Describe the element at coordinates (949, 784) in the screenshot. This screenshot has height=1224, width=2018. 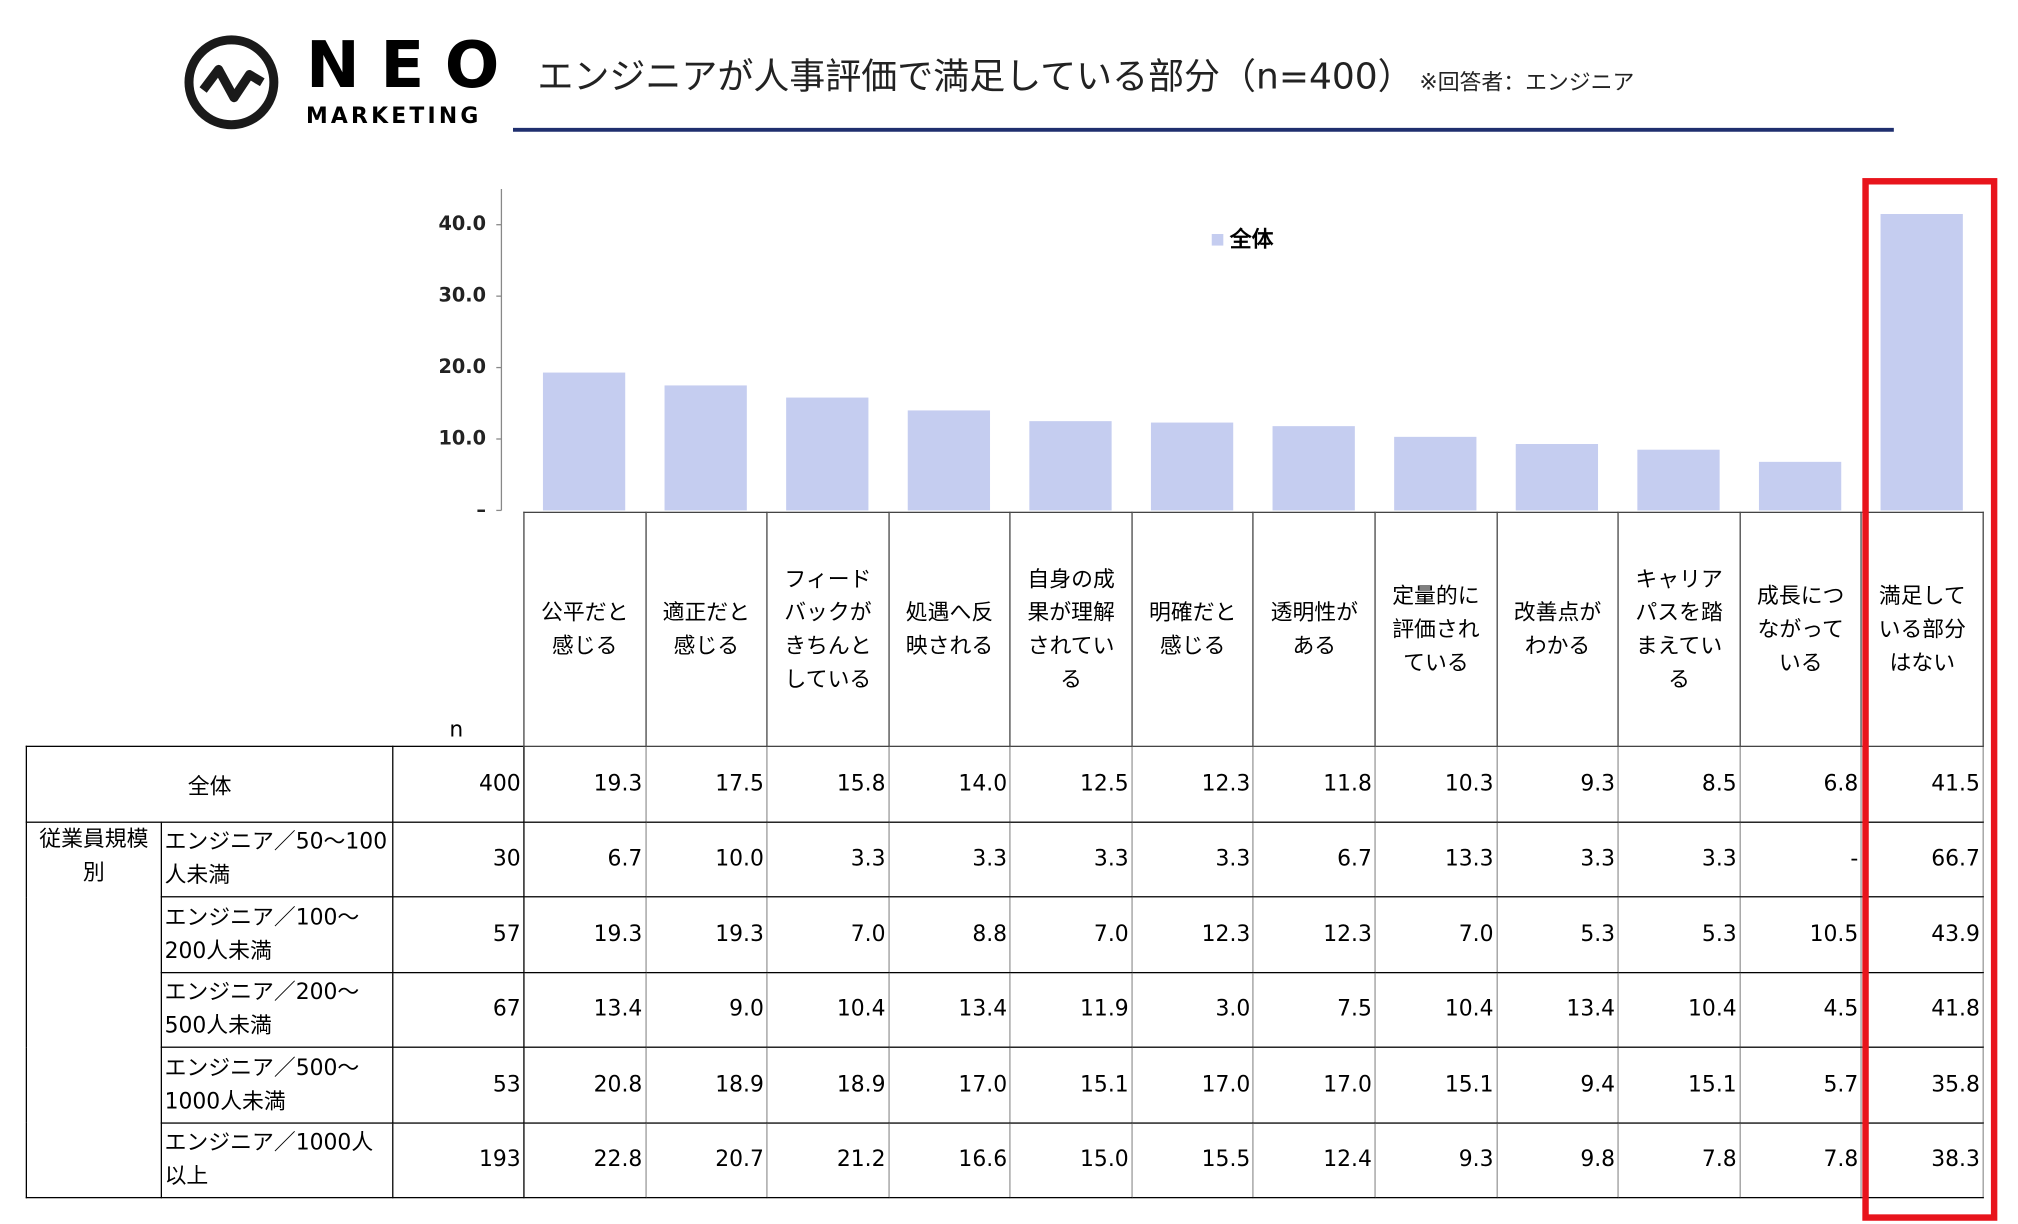
I see `value-cell: 14.0` at that location.